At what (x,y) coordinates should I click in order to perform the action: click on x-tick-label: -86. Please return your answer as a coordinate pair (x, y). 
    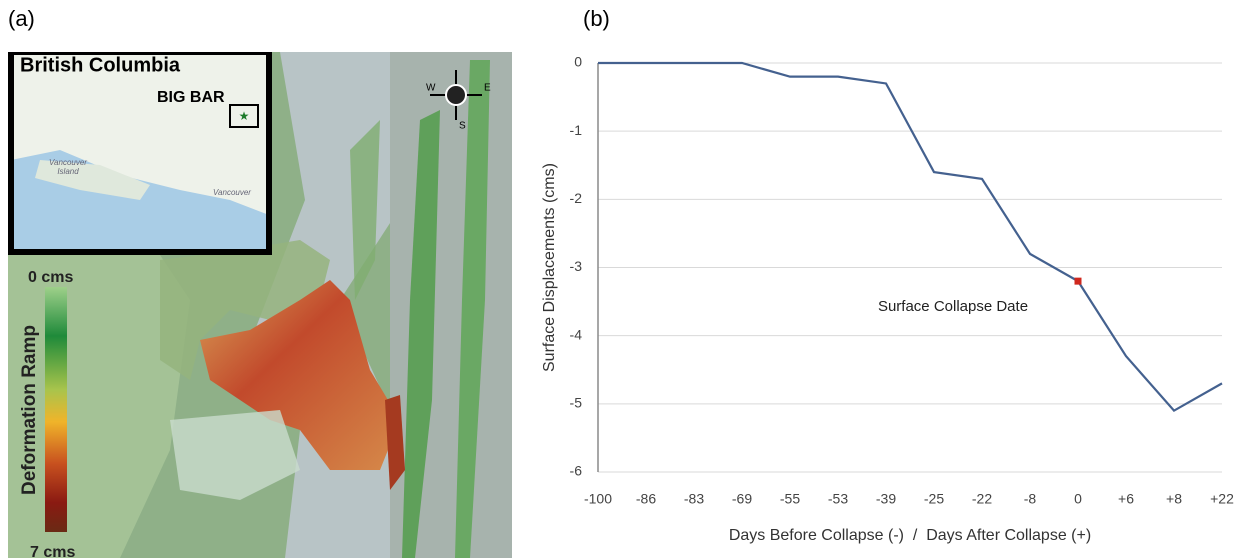
    Looking at the image, I should click on (646, 499).